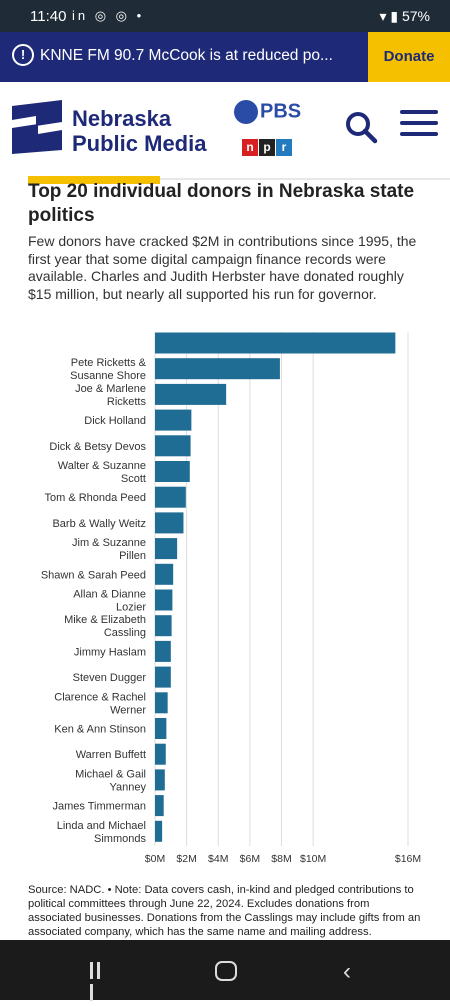 This screenshot has height=1006, width=450. I want to click on brand-name: Nebraska Public Media, so click(139, 131).